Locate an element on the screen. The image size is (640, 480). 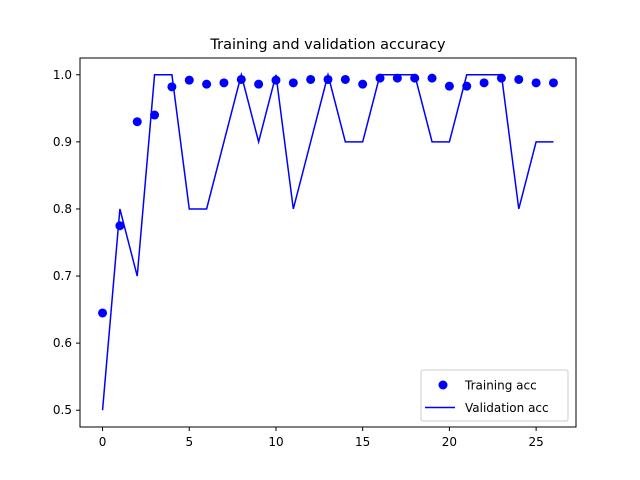
x-tick-label: 20 is located at coordinates (449, 442).